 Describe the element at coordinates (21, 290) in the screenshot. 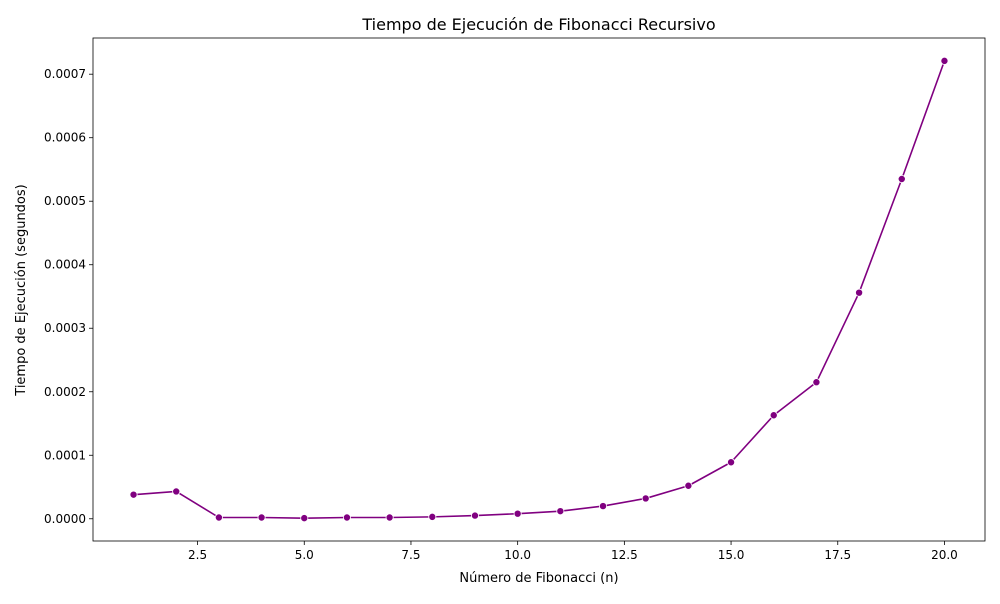

I see `y-axis-label: Tiempo de Ejecución (segundos)` at that location.